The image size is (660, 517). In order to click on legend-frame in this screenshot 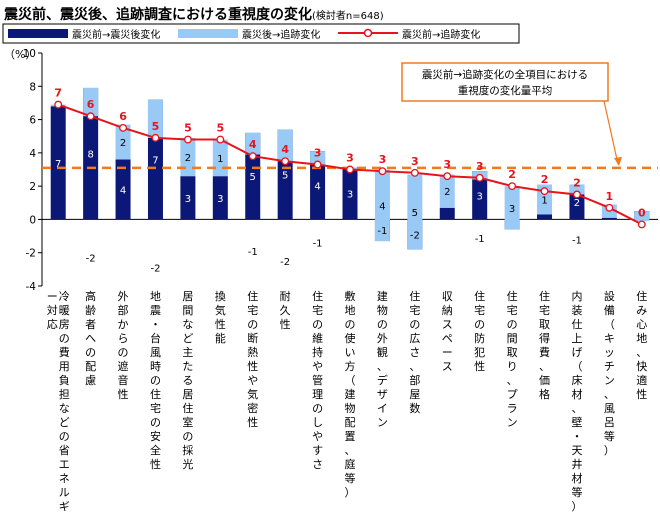, I will do `click(261, 33)`.